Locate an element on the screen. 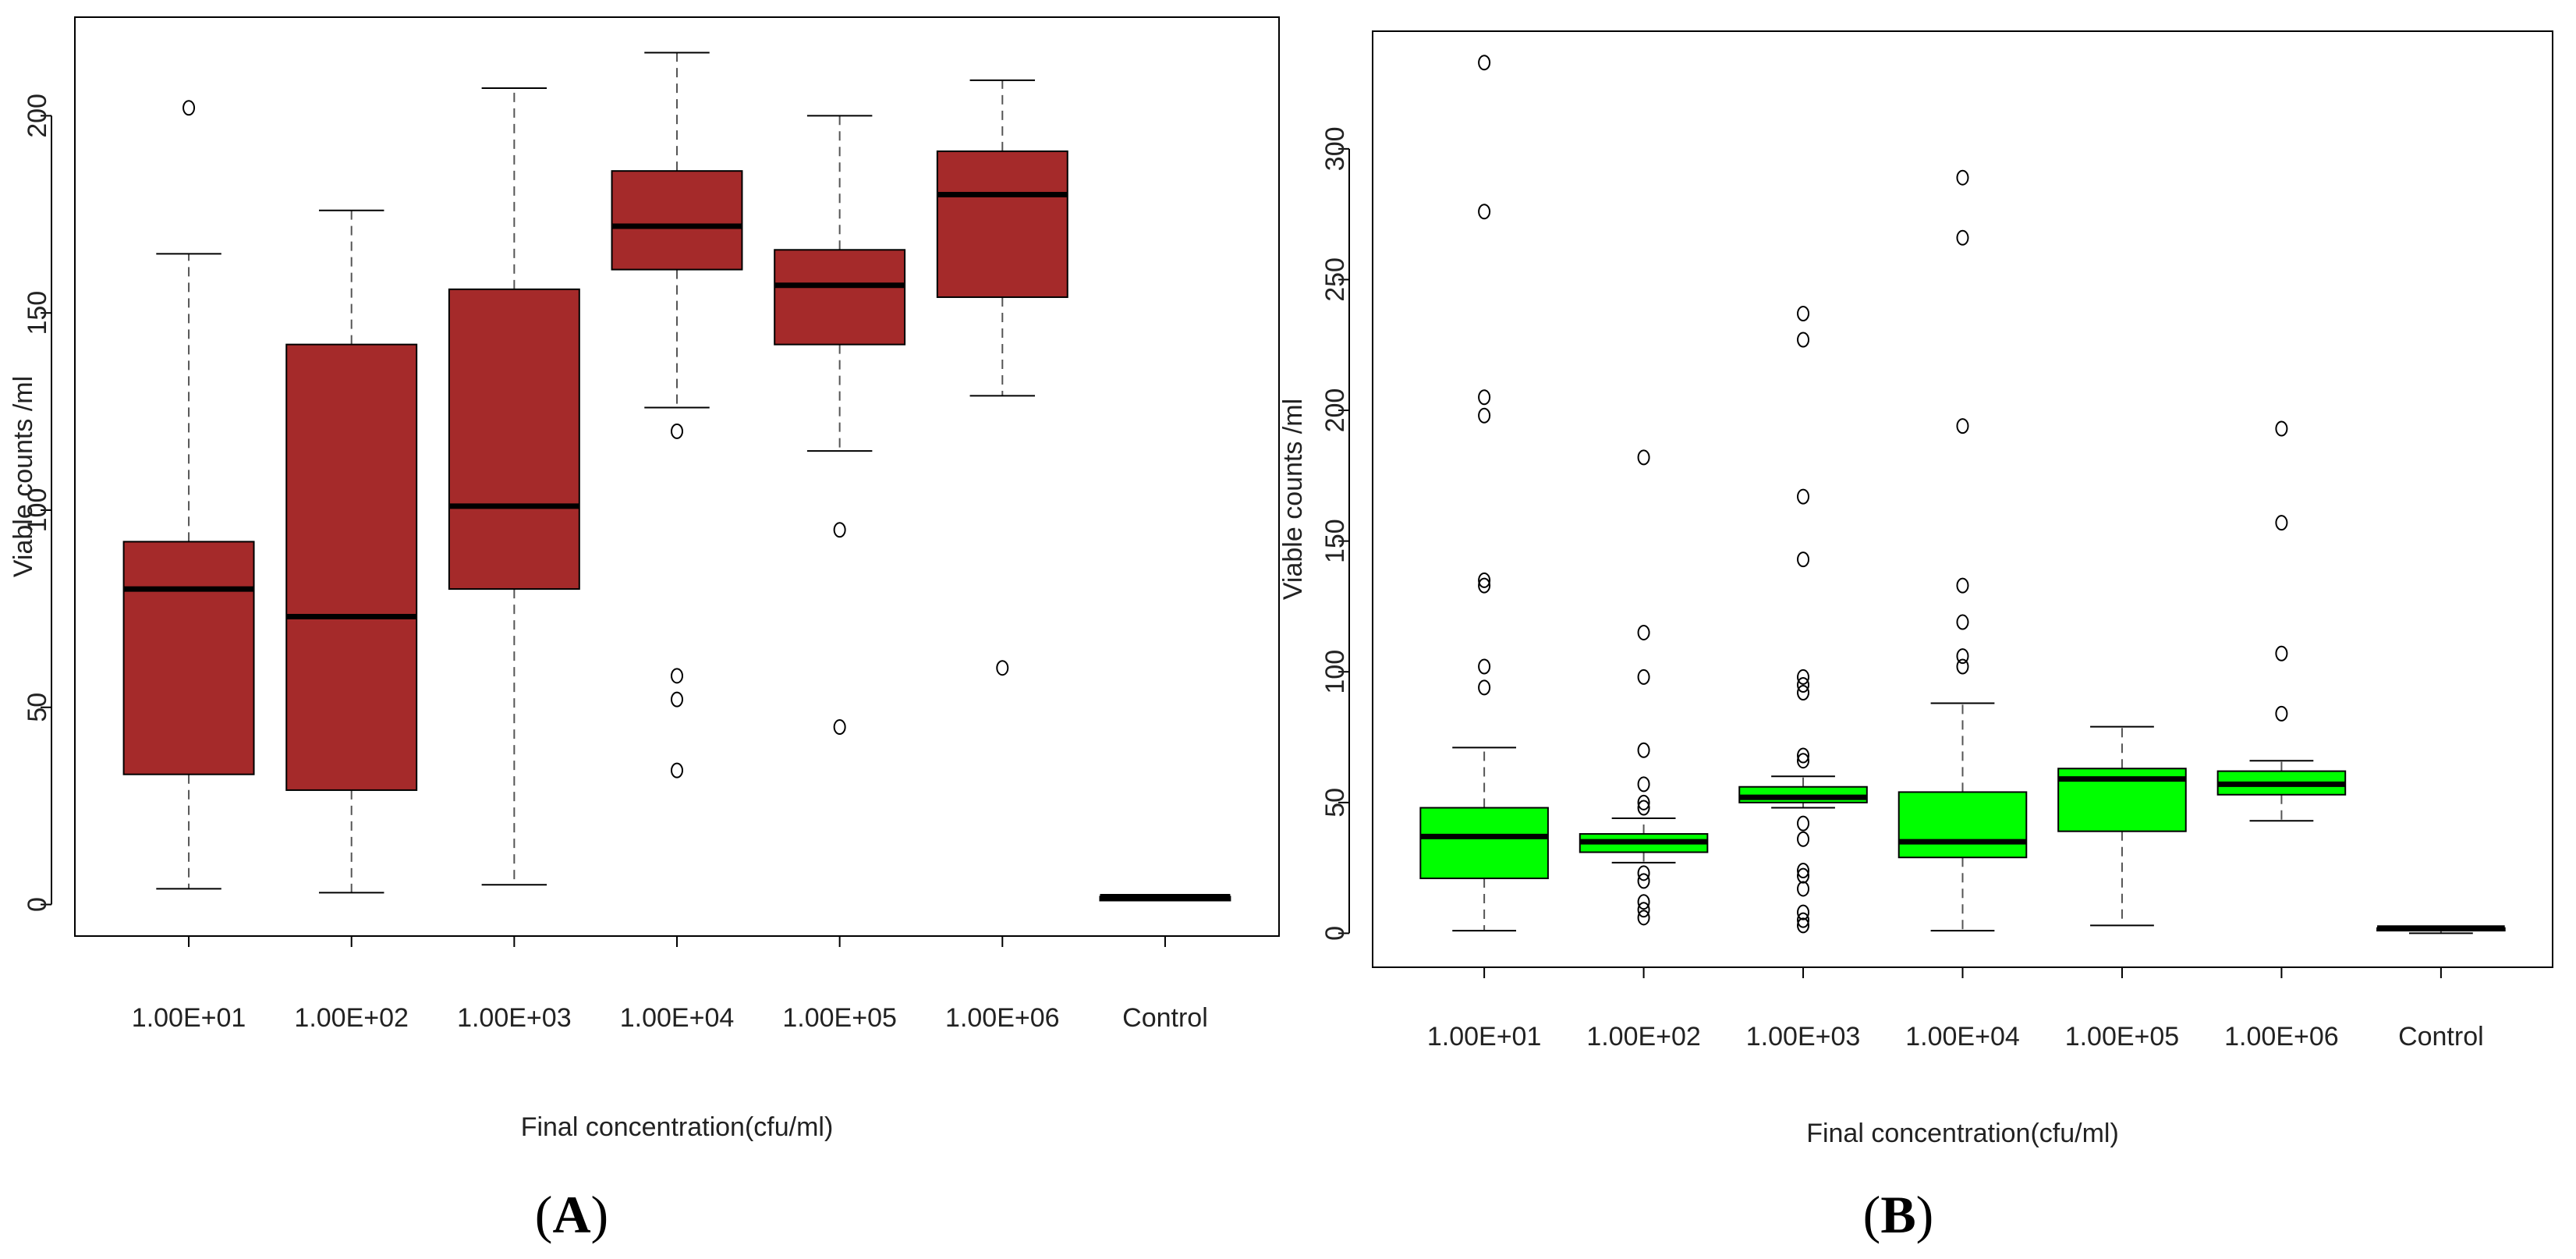 Image resolution: width=2576 pixels, height=1259 pixels. panel-label-close: ) is located at coordinates (600, 1214).